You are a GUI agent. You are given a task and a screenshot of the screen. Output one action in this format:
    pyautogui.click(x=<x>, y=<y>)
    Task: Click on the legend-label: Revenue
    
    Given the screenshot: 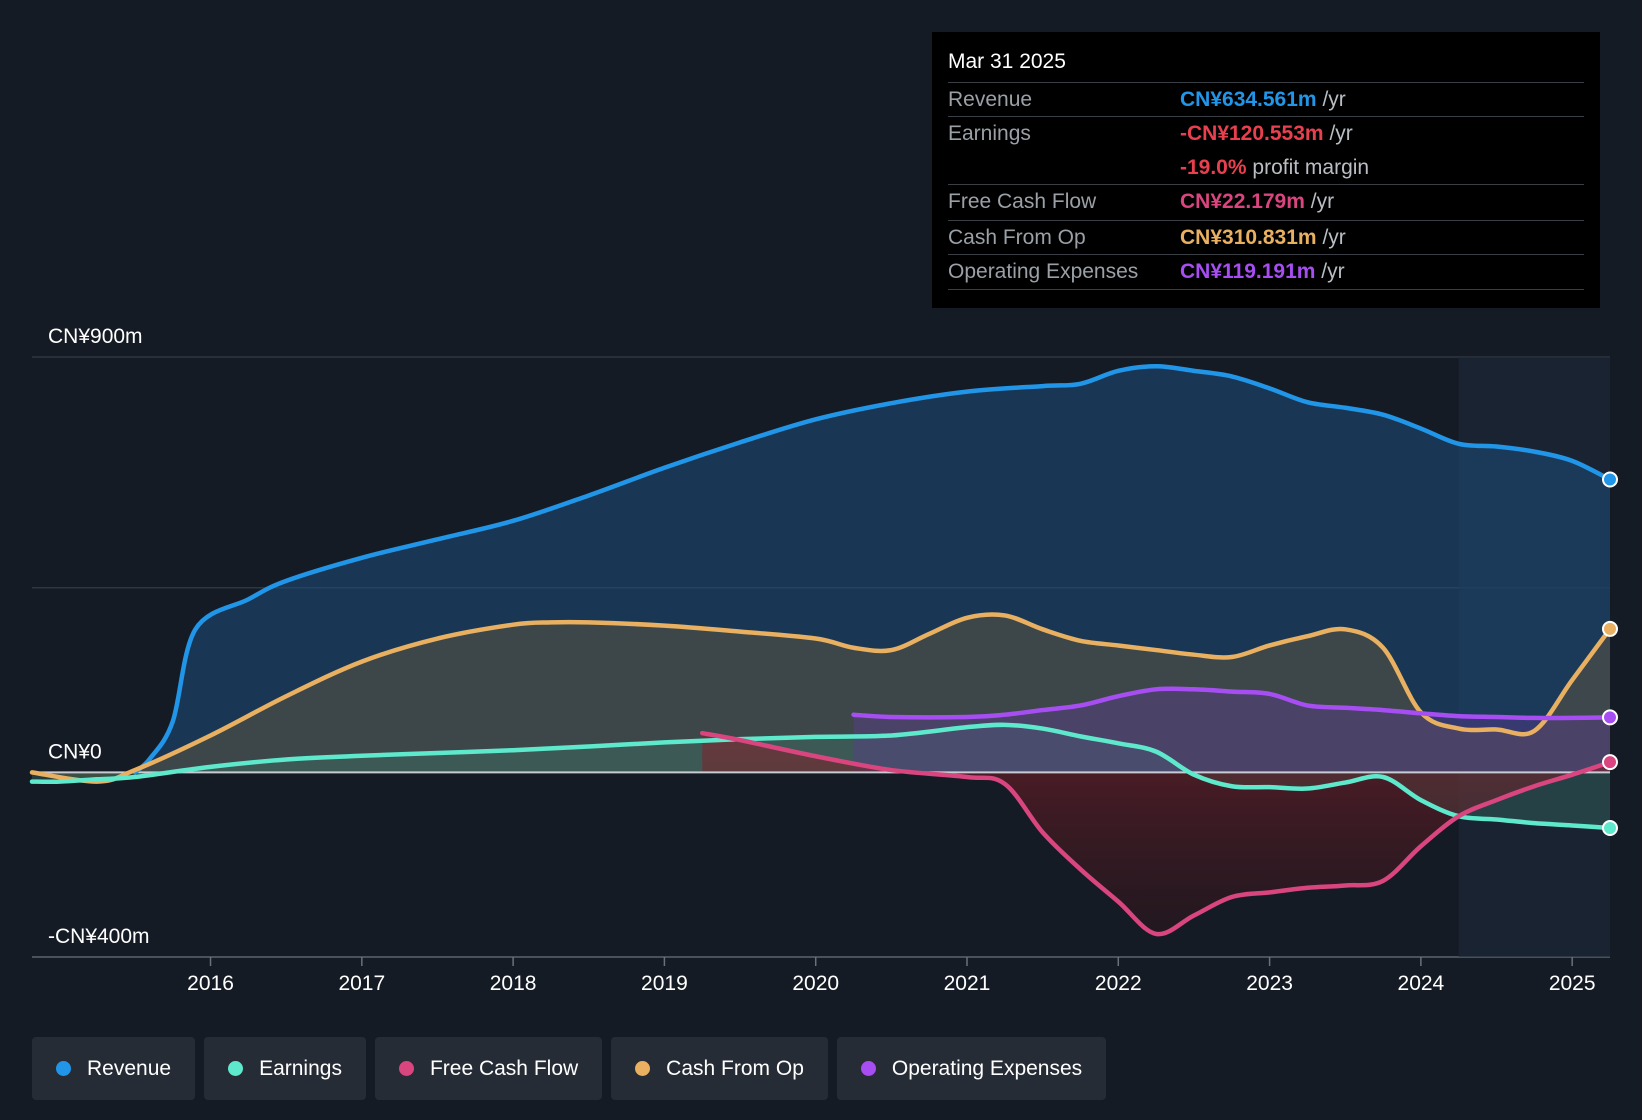 What is the action you would take?
    pyautogui.click(x=129, y=1068)
    